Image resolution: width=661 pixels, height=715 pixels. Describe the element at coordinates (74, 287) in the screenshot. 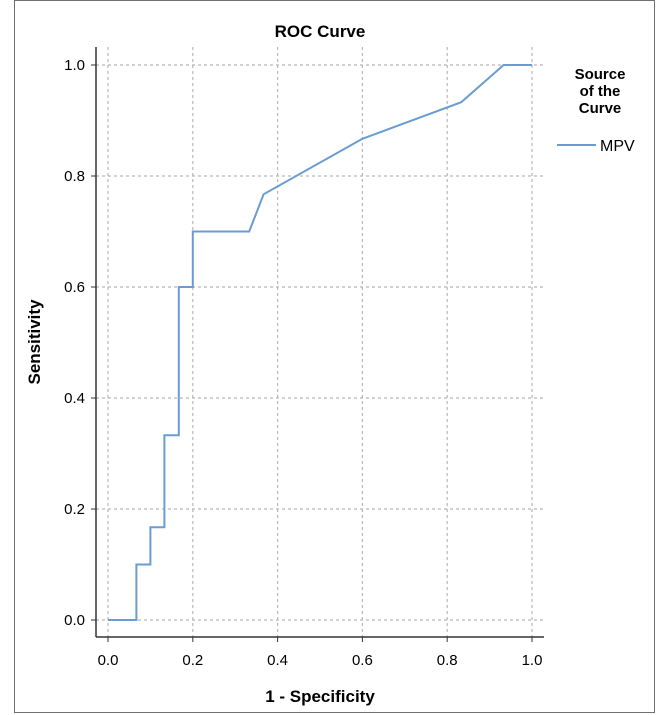

I see `y-tick-label: 0.6` at that location.